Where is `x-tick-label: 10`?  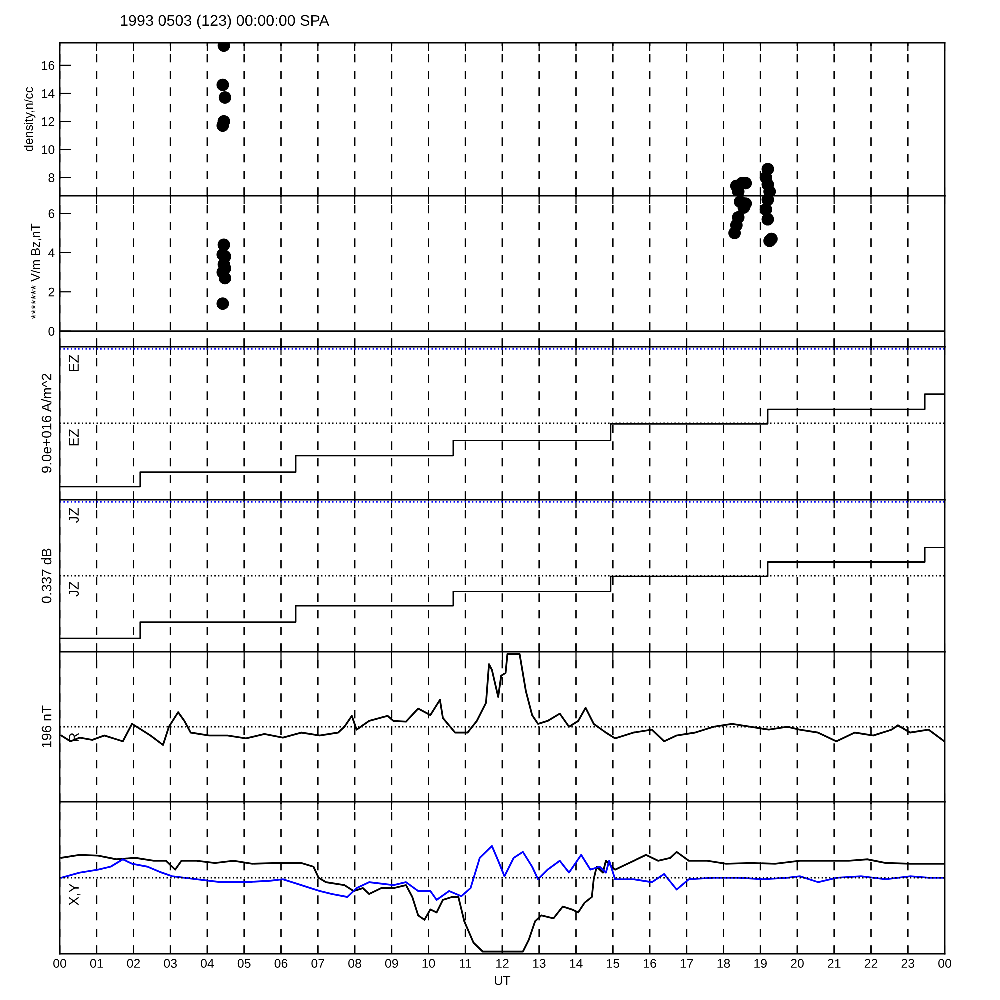
x-tick-label: 10 is located at coordinates (429, 963).